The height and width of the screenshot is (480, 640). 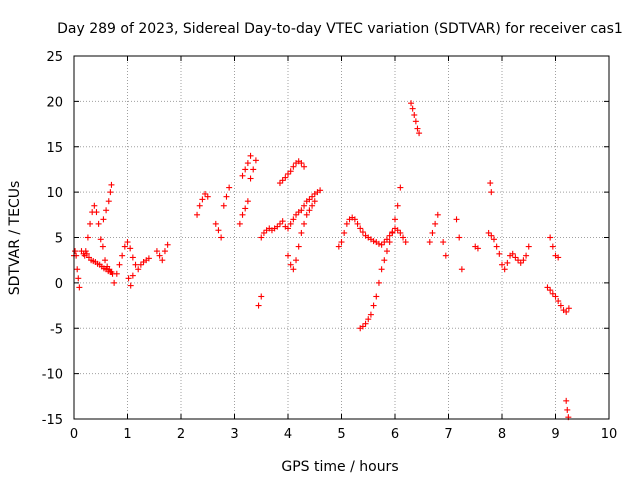 What do you see at coordinates (15, 238) in the screenshot?
I see `y-axis-title: SDTVAR / TECUs` at bounding box center [15, 238].